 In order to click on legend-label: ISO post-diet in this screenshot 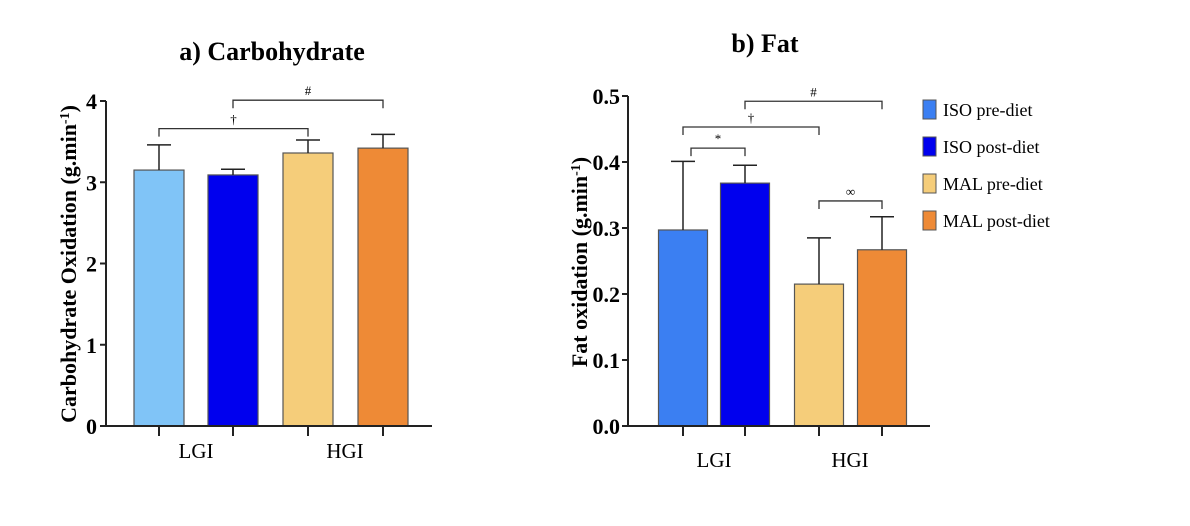, I will do `click(991, 147)`.